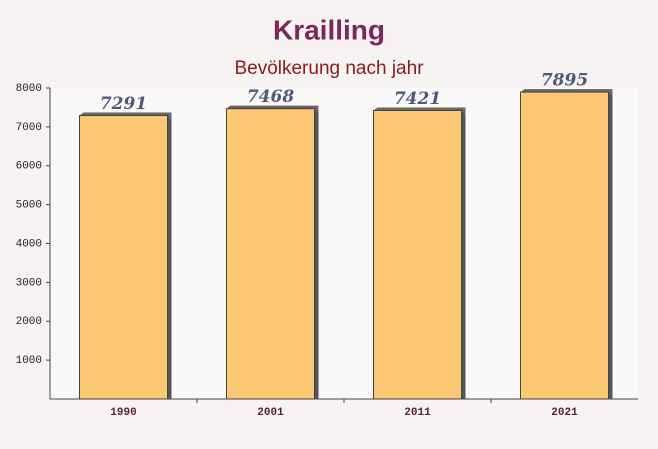 The image size is (658, 449). Describe the element at coordinates (29, 206) in the screenshot. I see `y-tick-label: 5000` at that location.